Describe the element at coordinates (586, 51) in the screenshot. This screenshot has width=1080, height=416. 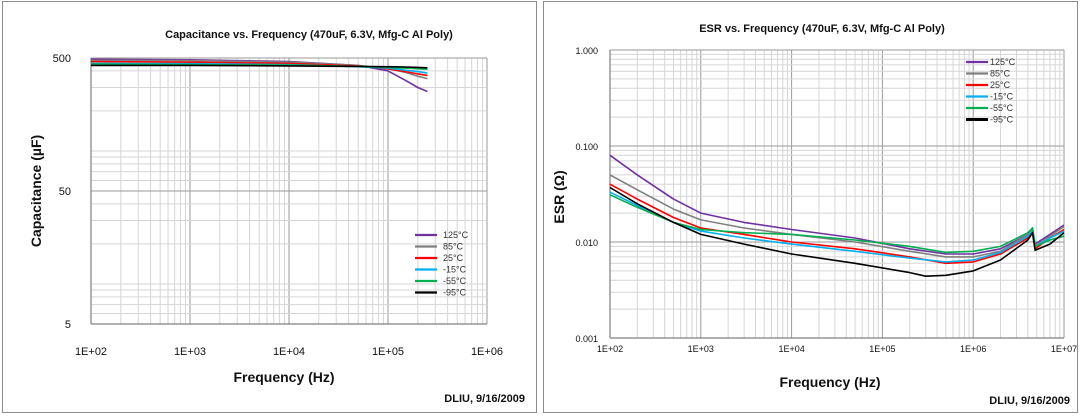
I see `y-tick-label: 1.000` at that location.